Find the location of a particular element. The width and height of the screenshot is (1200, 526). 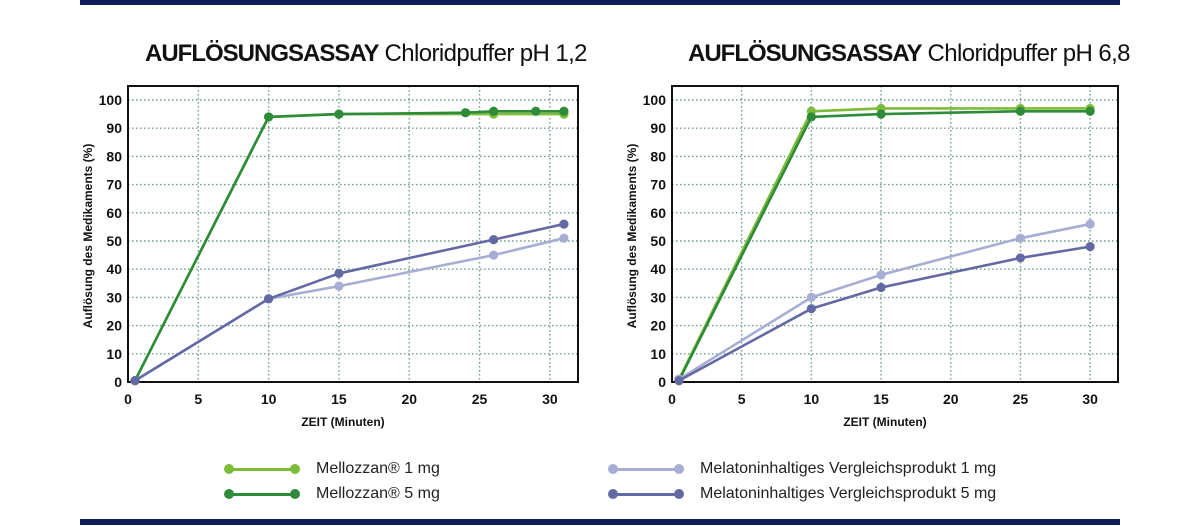

legend-dot-left-mellozzan-5mg is located at coordinates (229, 494).